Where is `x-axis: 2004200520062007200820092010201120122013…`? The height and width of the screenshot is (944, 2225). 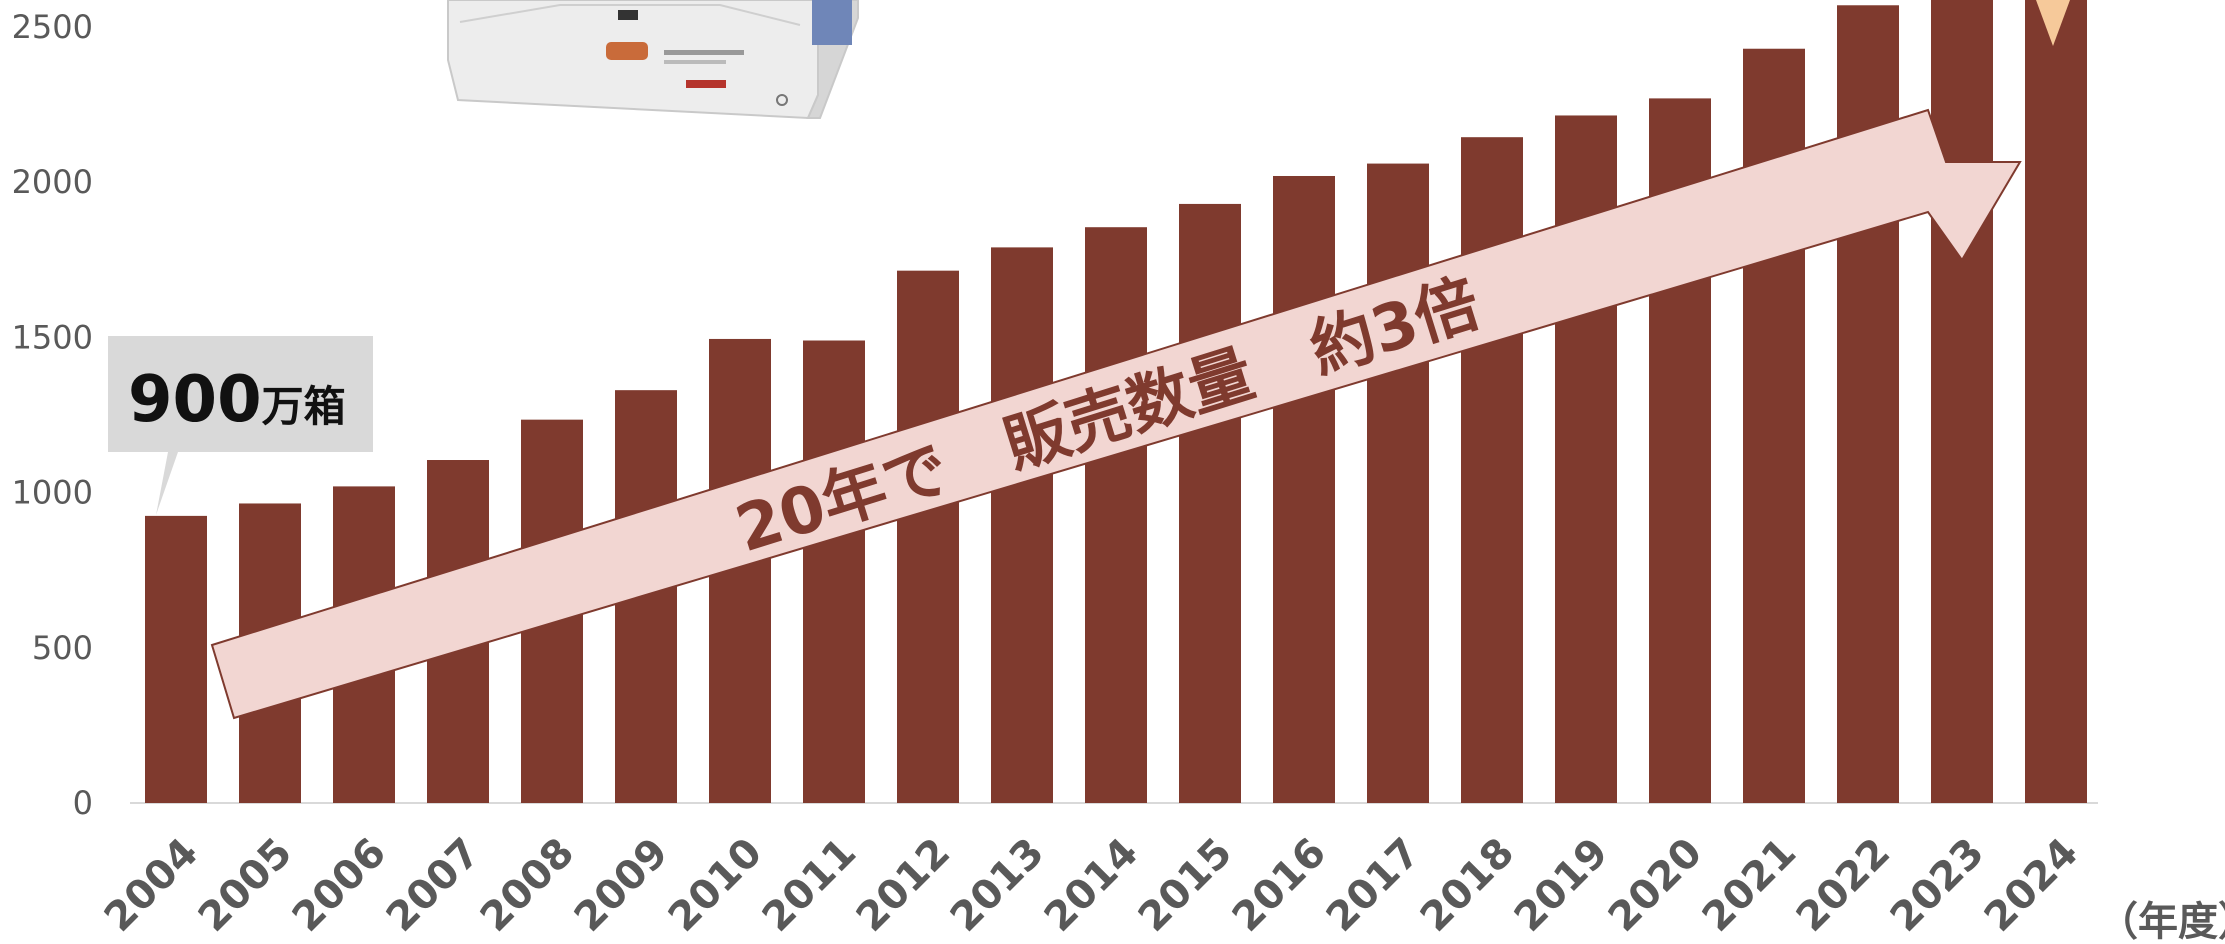
x-axis: 2004200520062007200820092010201120122013… is located at coordinates (1091, 885).